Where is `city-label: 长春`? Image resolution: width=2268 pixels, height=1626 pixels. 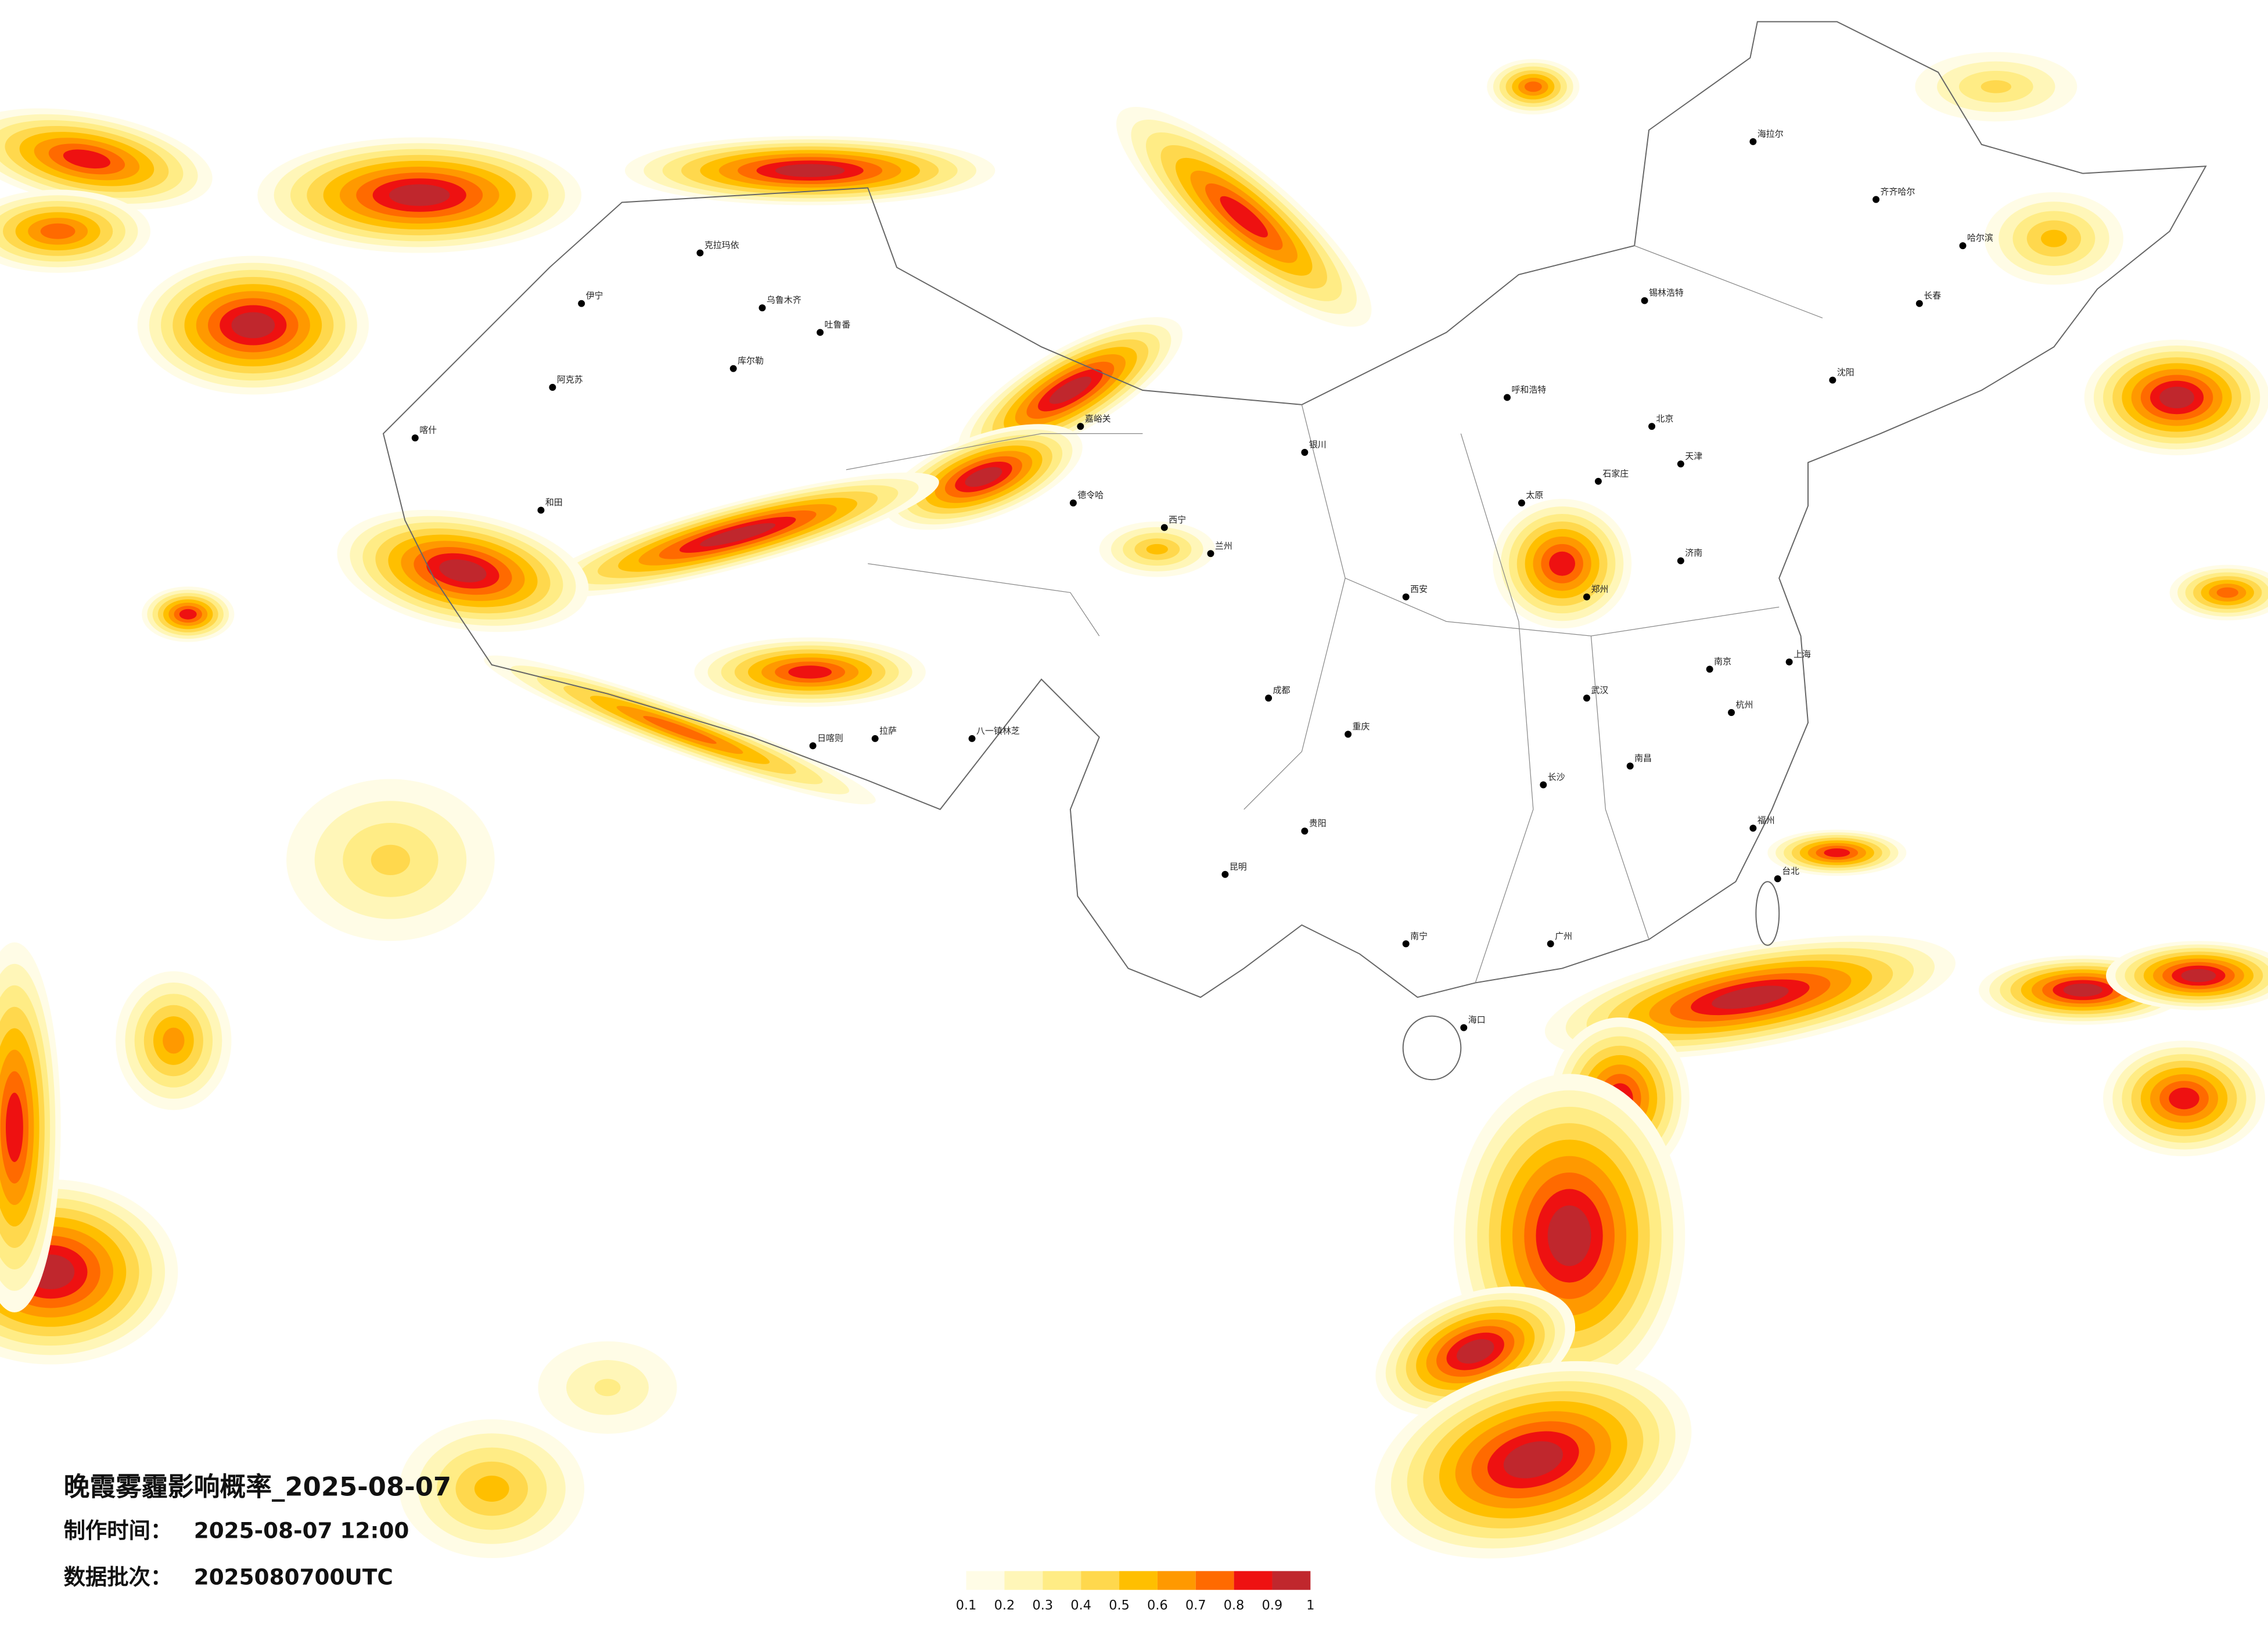
city-label: 长春 is located at coordinates (1932, 295).